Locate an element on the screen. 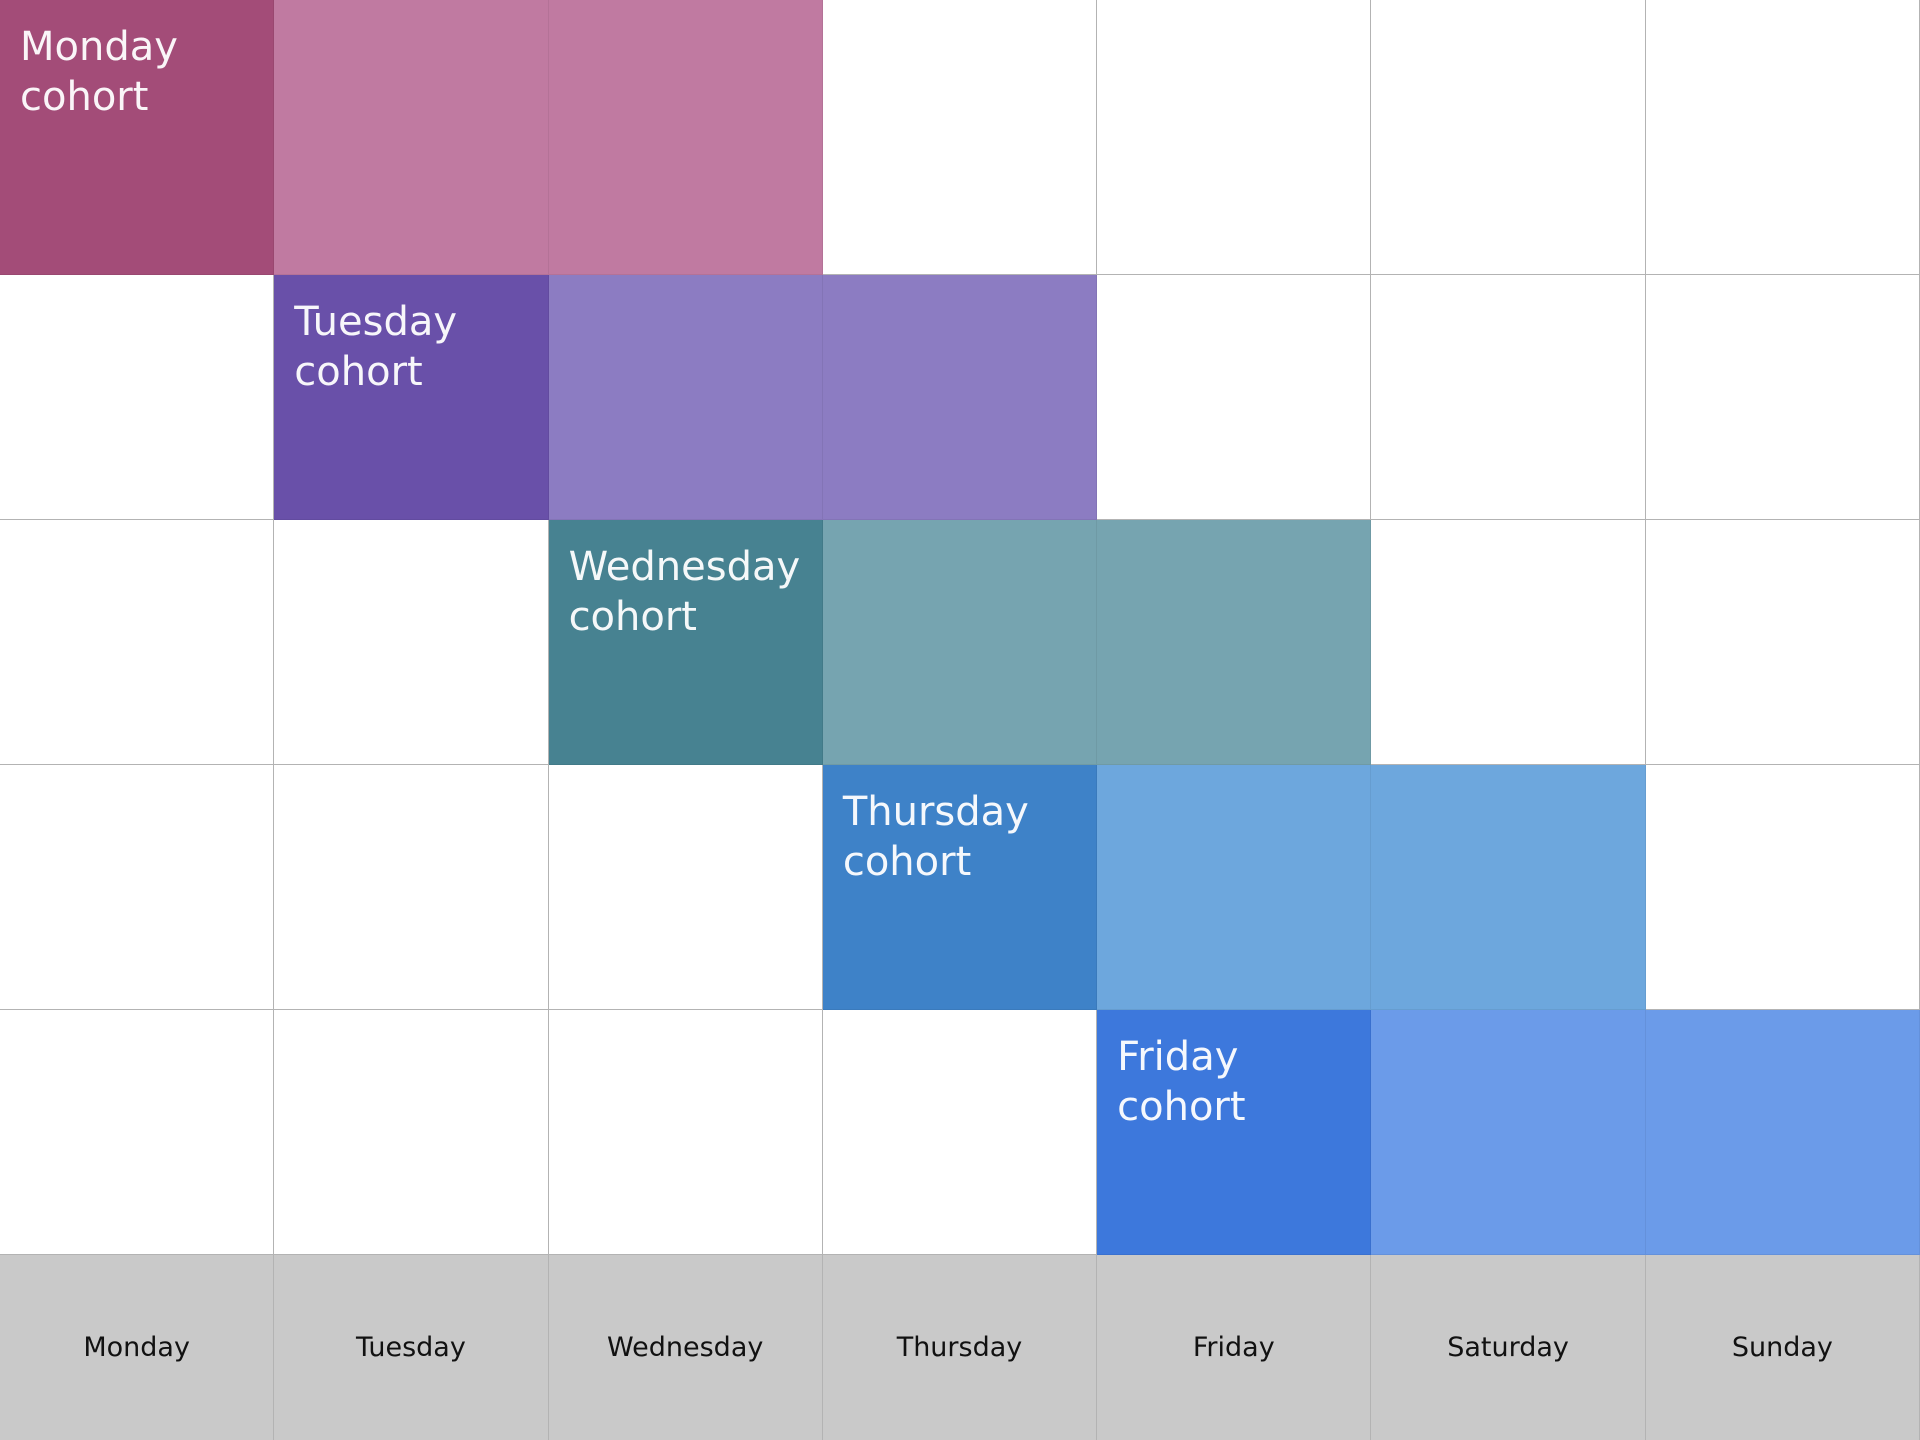 The image size is (1920, 1440). cohort-start-cell: Thursday cohort is located at coordinates (960, 887).